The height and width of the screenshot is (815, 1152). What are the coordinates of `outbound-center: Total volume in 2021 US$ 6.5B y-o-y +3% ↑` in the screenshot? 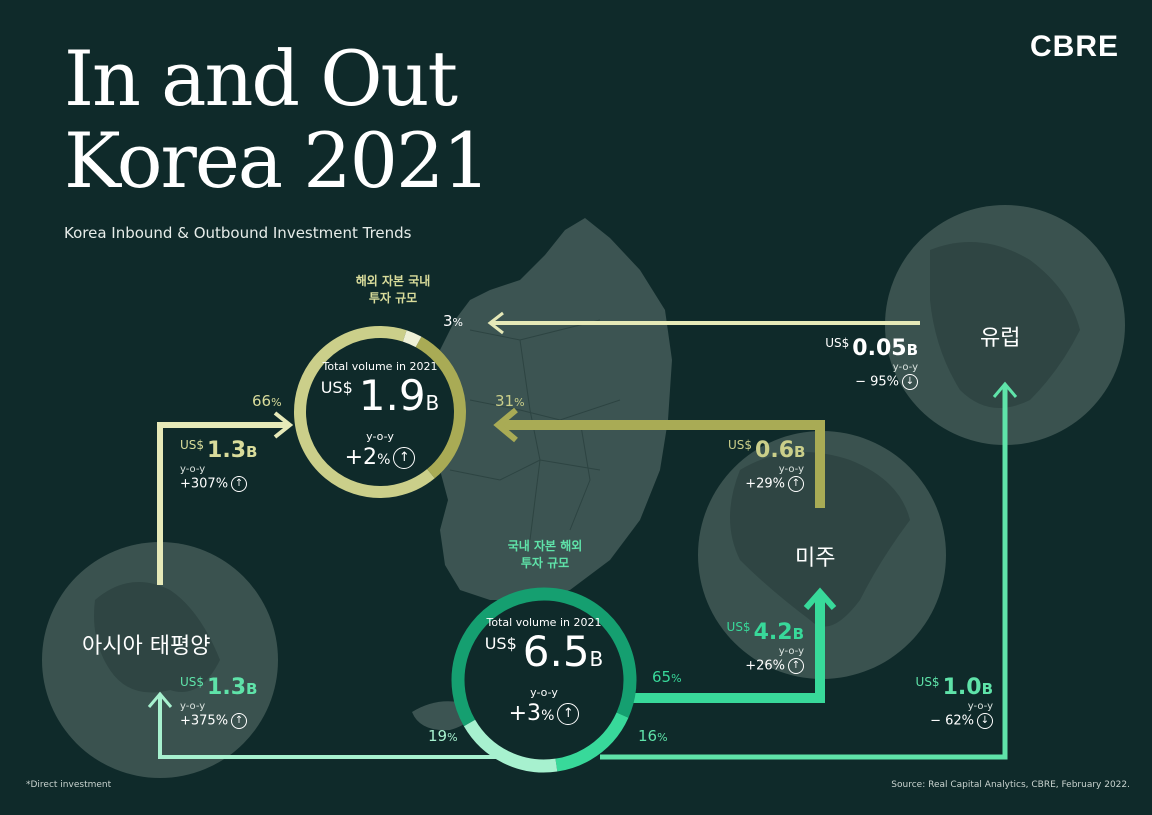 It's located at (544, 671).